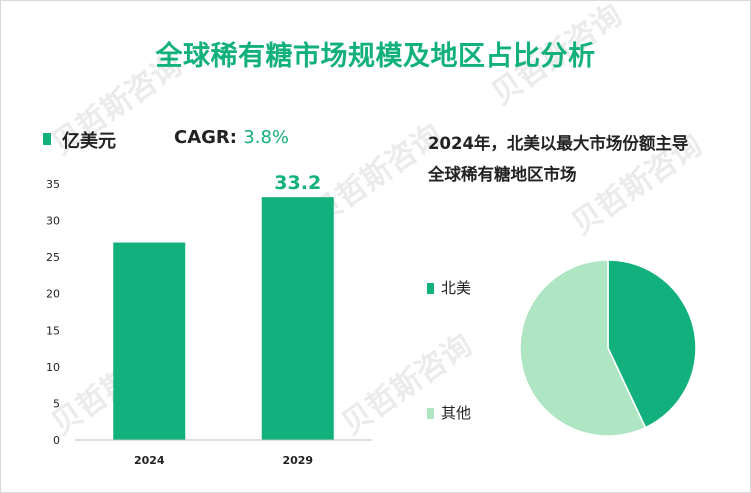 The width and height of the screenshot is (751, 493). I want to click on unit-label: 亿美元, so click(89, 141).